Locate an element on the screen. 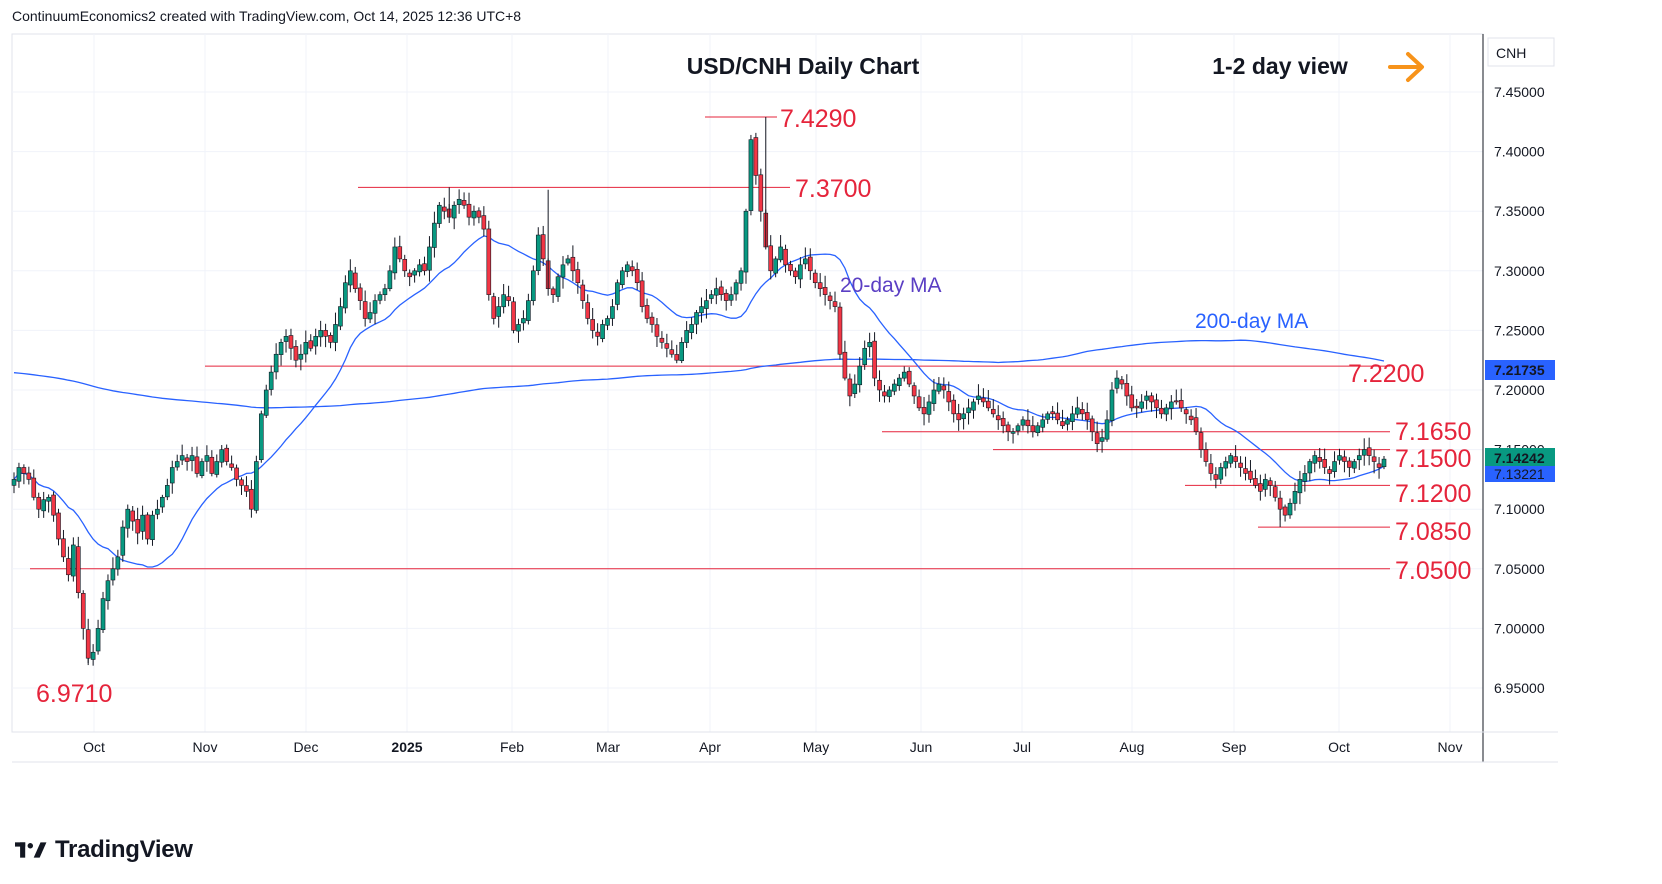  x-tick-label: Aug is located at coordinates (1132, 747).